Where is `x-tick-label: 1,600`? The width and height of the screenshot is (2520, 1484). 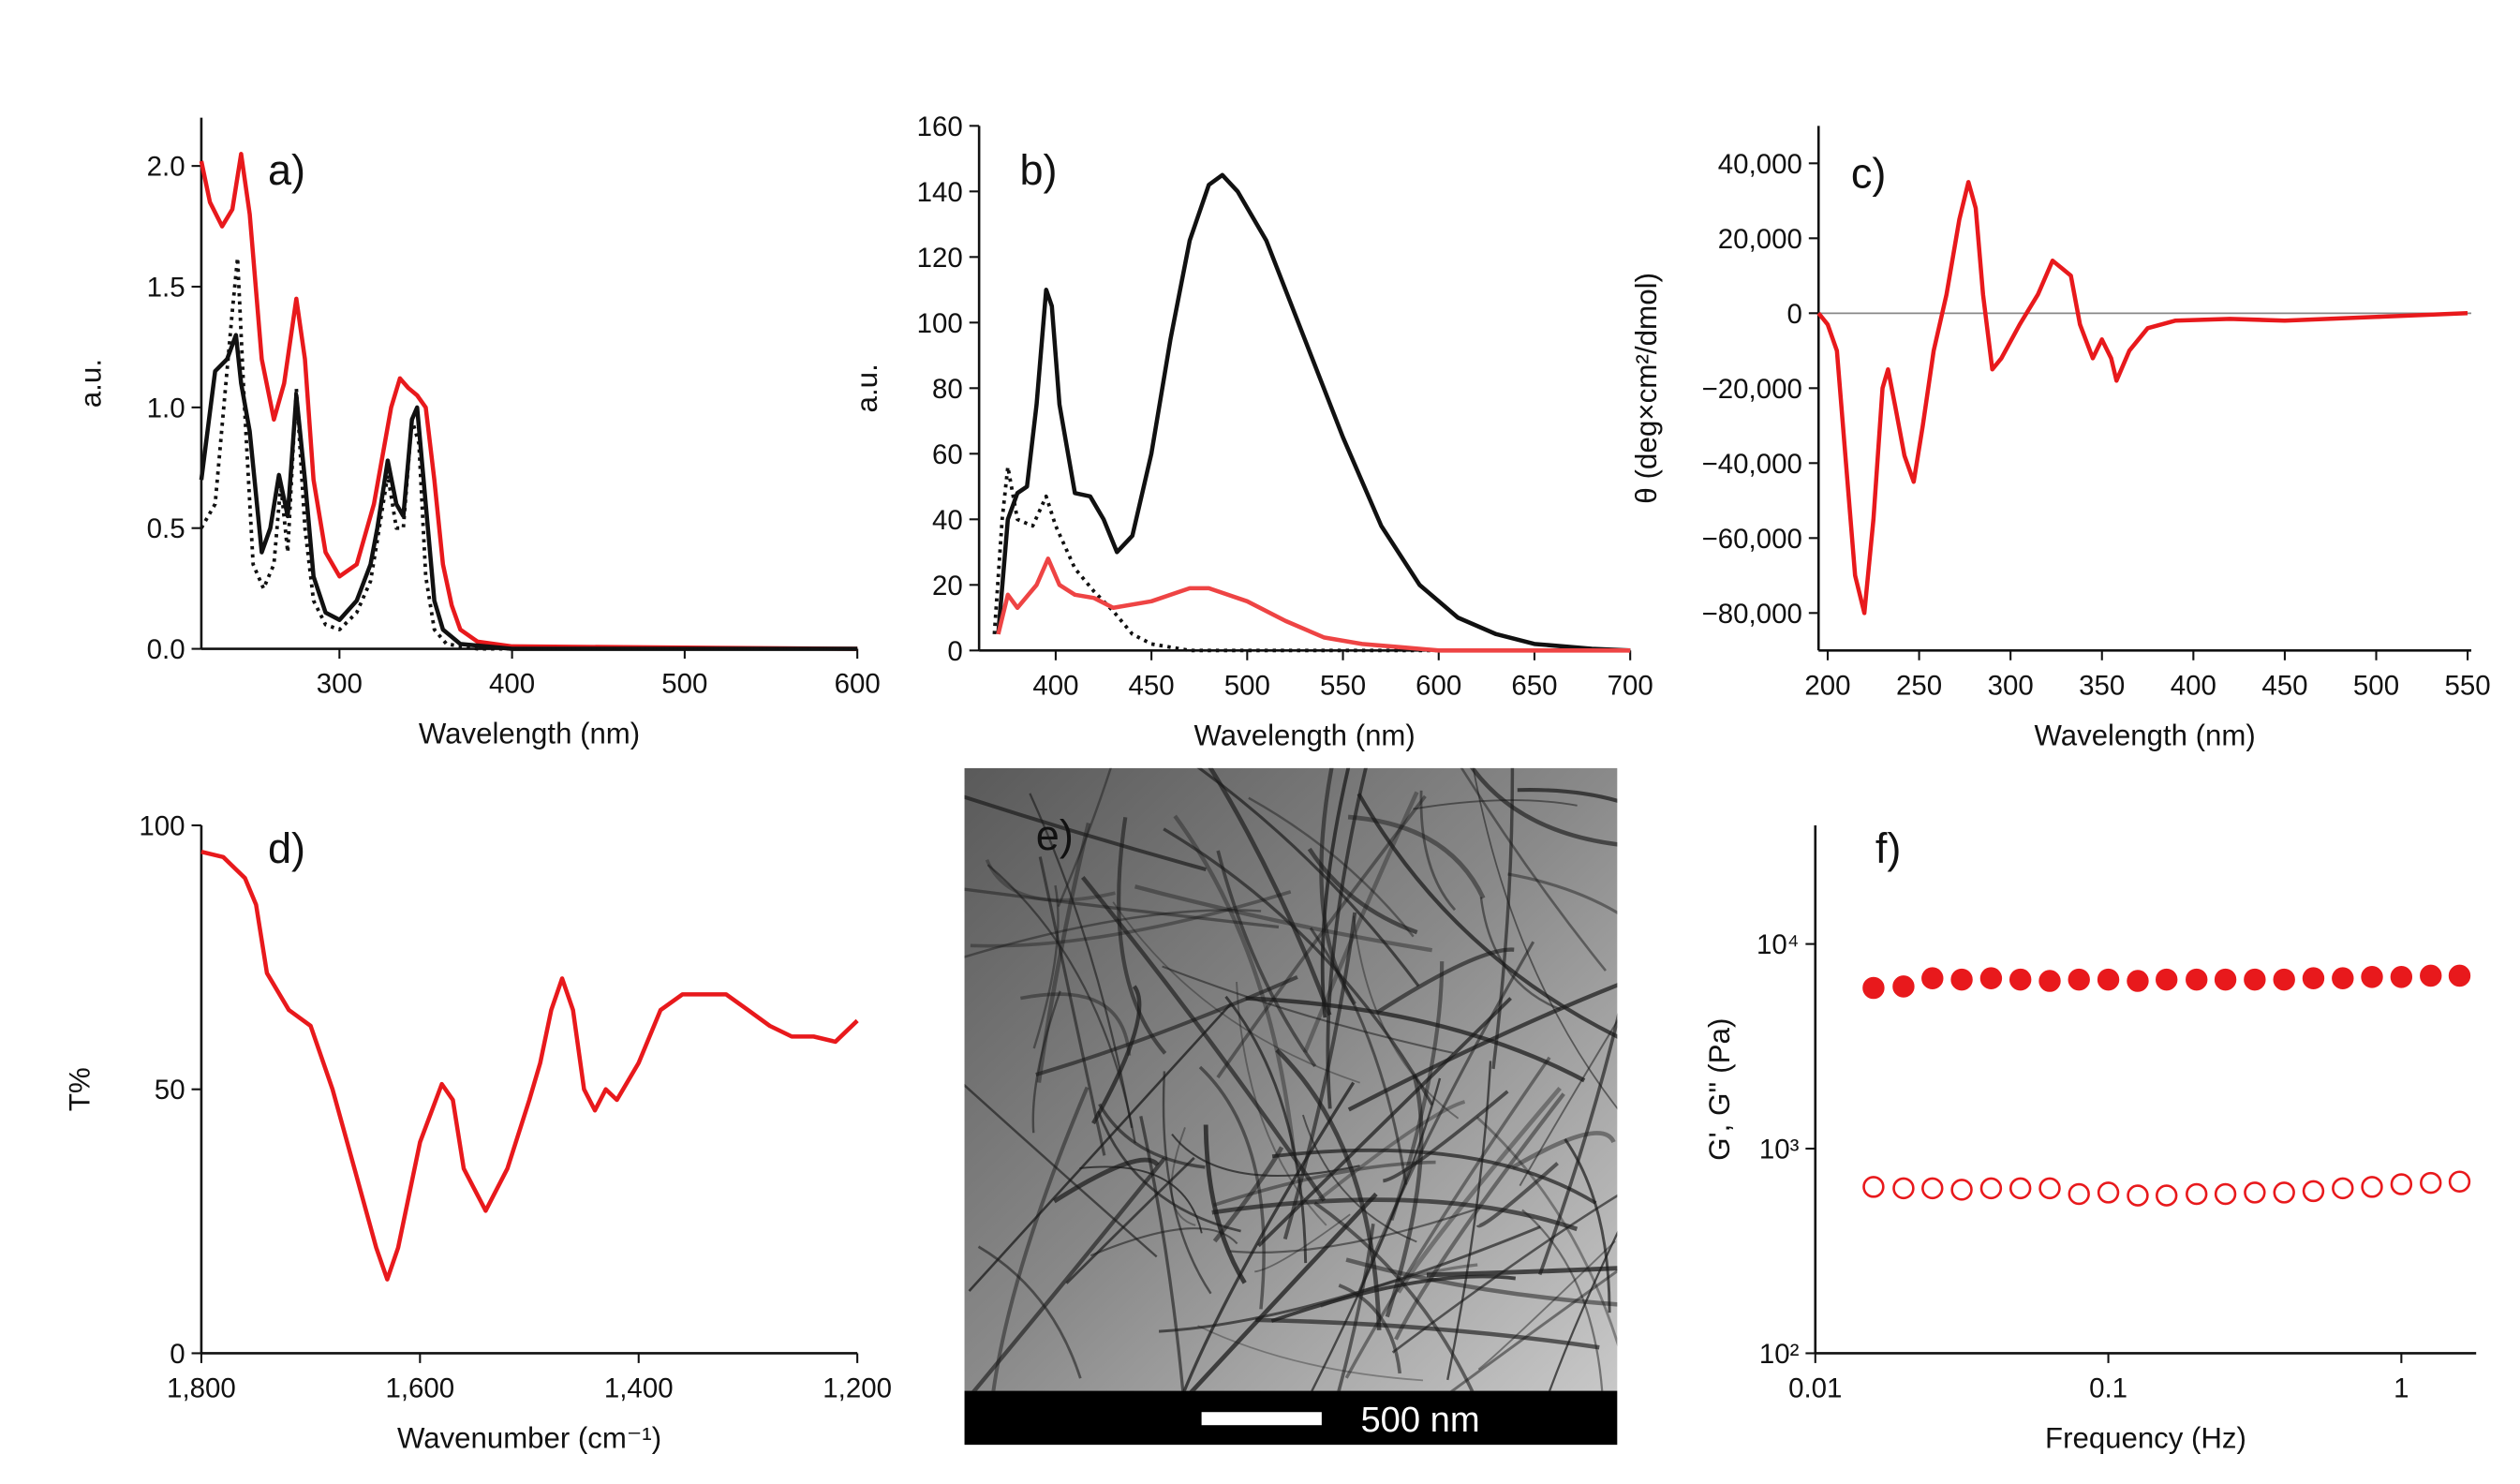 x-tick-label: 1,600 is located at coordinates (419, 1388).